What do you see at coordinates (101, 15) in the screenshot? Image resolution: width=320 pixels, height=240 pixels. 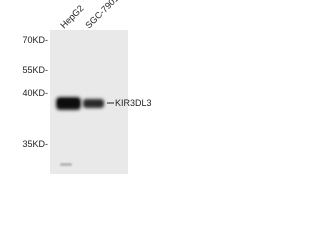 I see `lane-label: SGC-7901` at bounding box center [101, 15].